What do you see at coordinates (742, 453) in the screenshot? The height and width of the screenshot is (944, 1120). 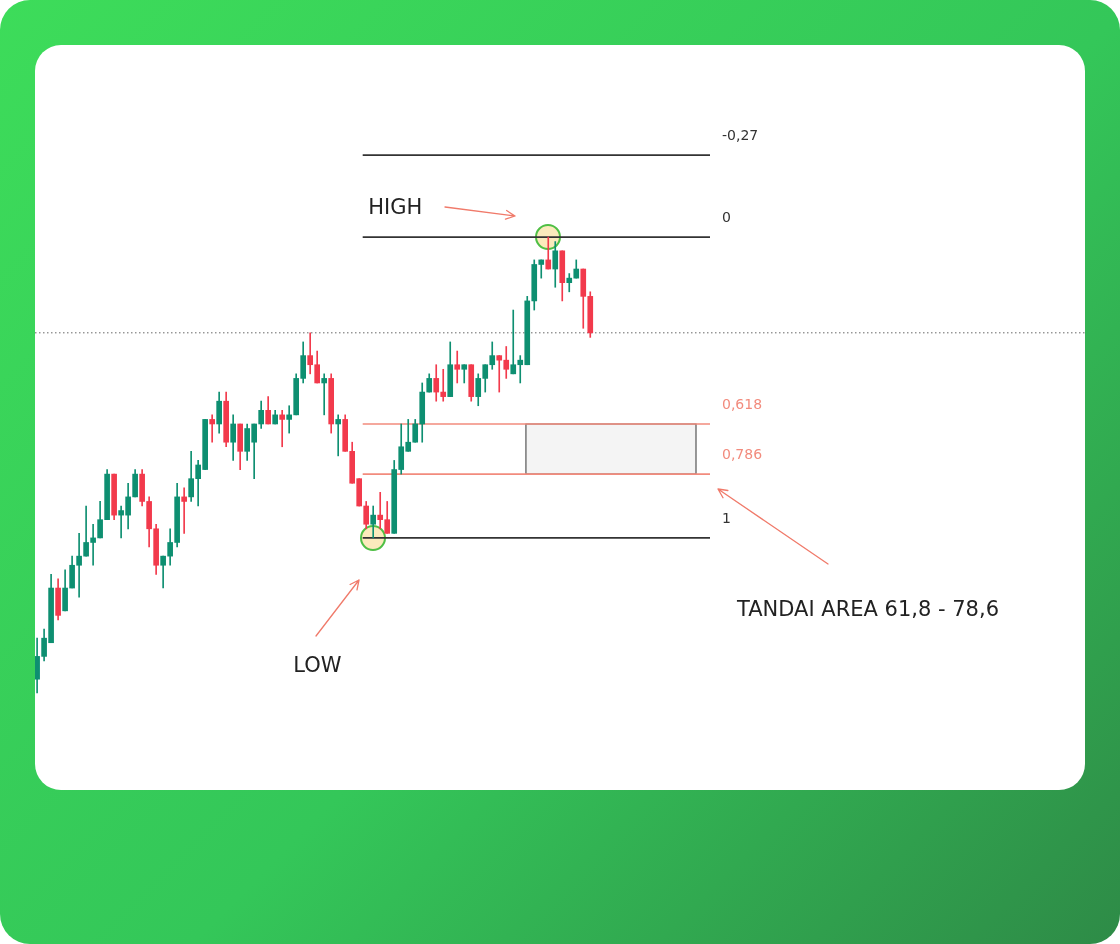 I see `text: 0,786` at bounding box center [742, 453].